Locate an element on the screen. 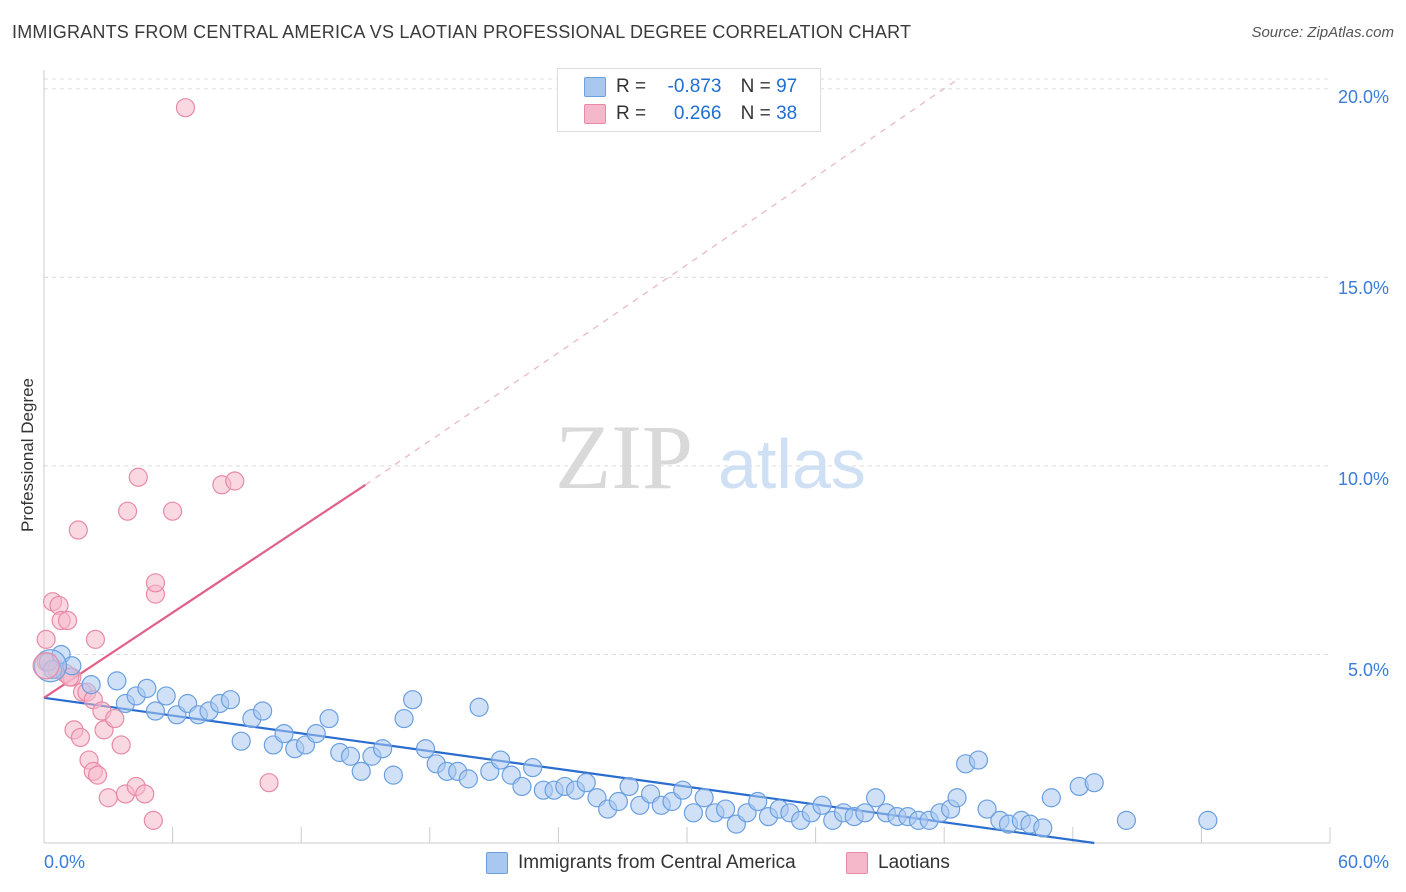 This screenshot has height=892, width=1406. legend-label: Immigrants from Central America is located at coordinates (657, 862).